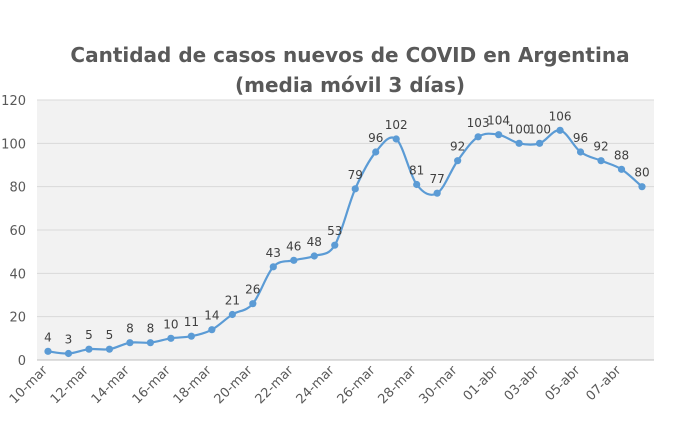 Image resolution: width=680 pixels, height=444 pixels. I want to click on y-tick-label: 60, so click(17, 231).